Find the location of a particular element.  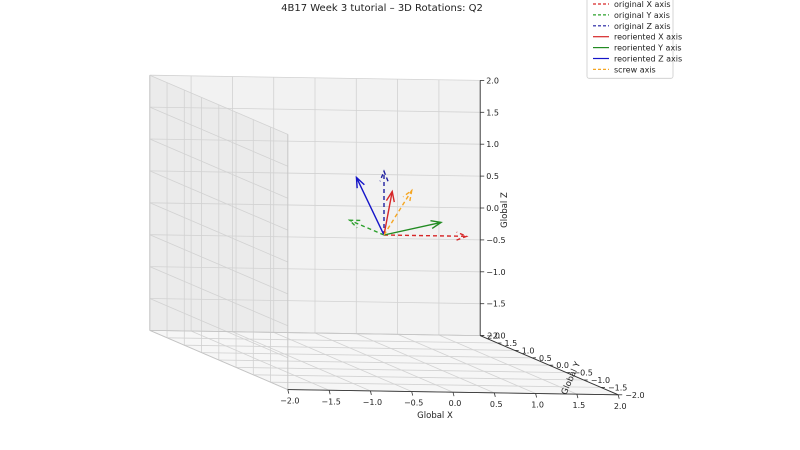

x-tick-label: −0.5 is located at coordinates (413, 403).